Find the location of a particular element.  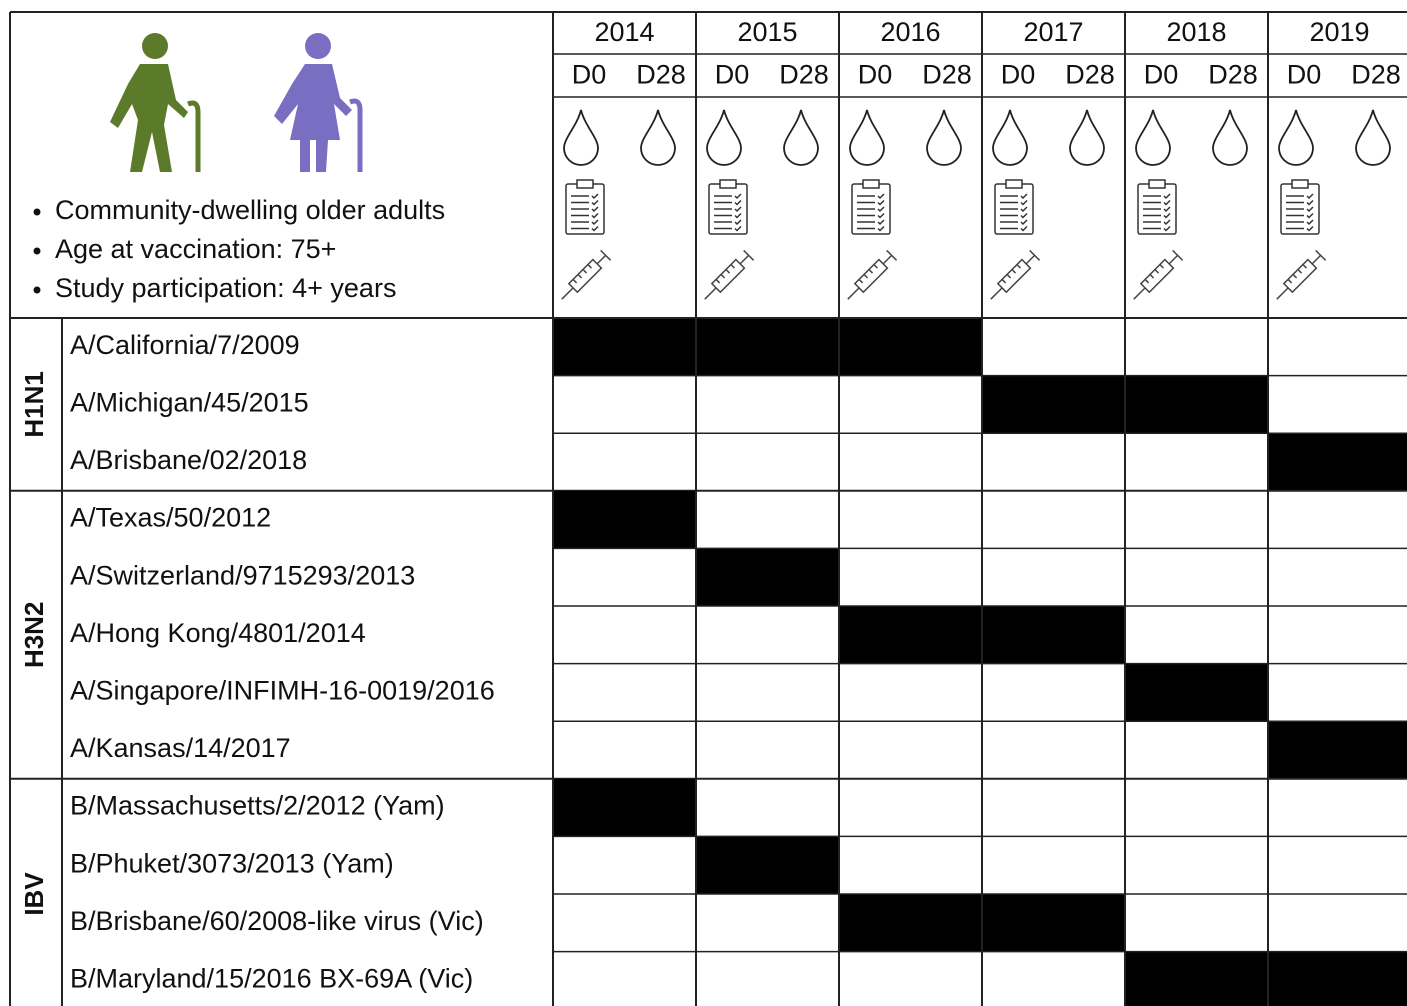

group-label: H3N2 is located at coordinates (34, 635).